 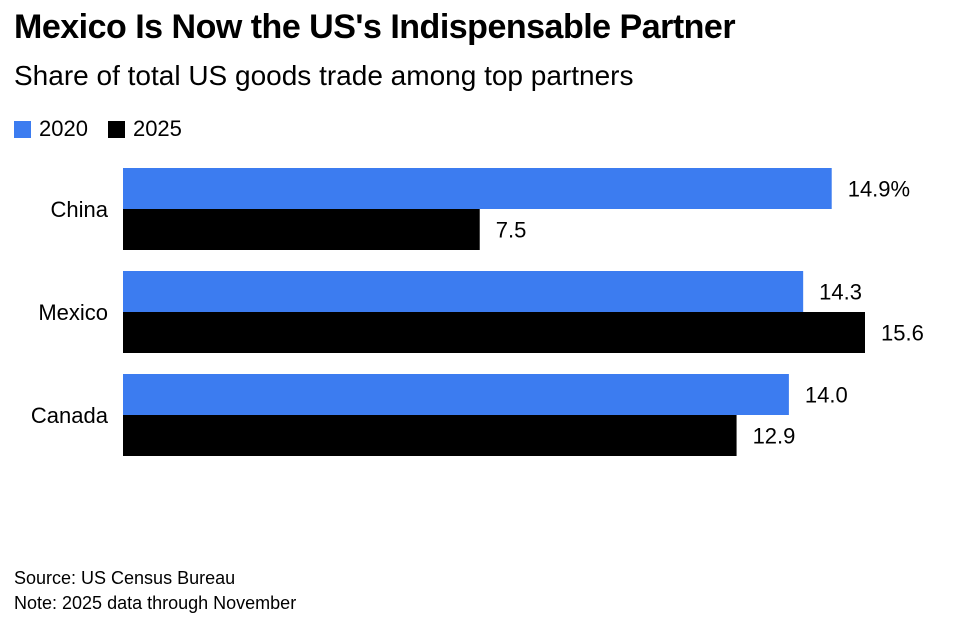 What do you see at coordinates (494, 332) in the screenshot?
I see `bar-mexico-2025` at bounding box center [494, 332].